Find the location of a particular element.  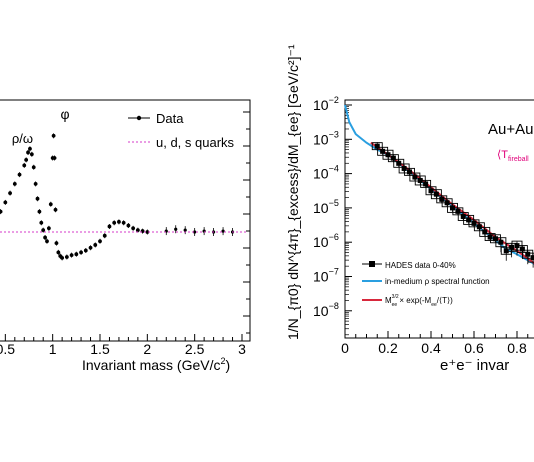

rho-omega-annotation: ρ/ω is located at coordinates (22, 138).